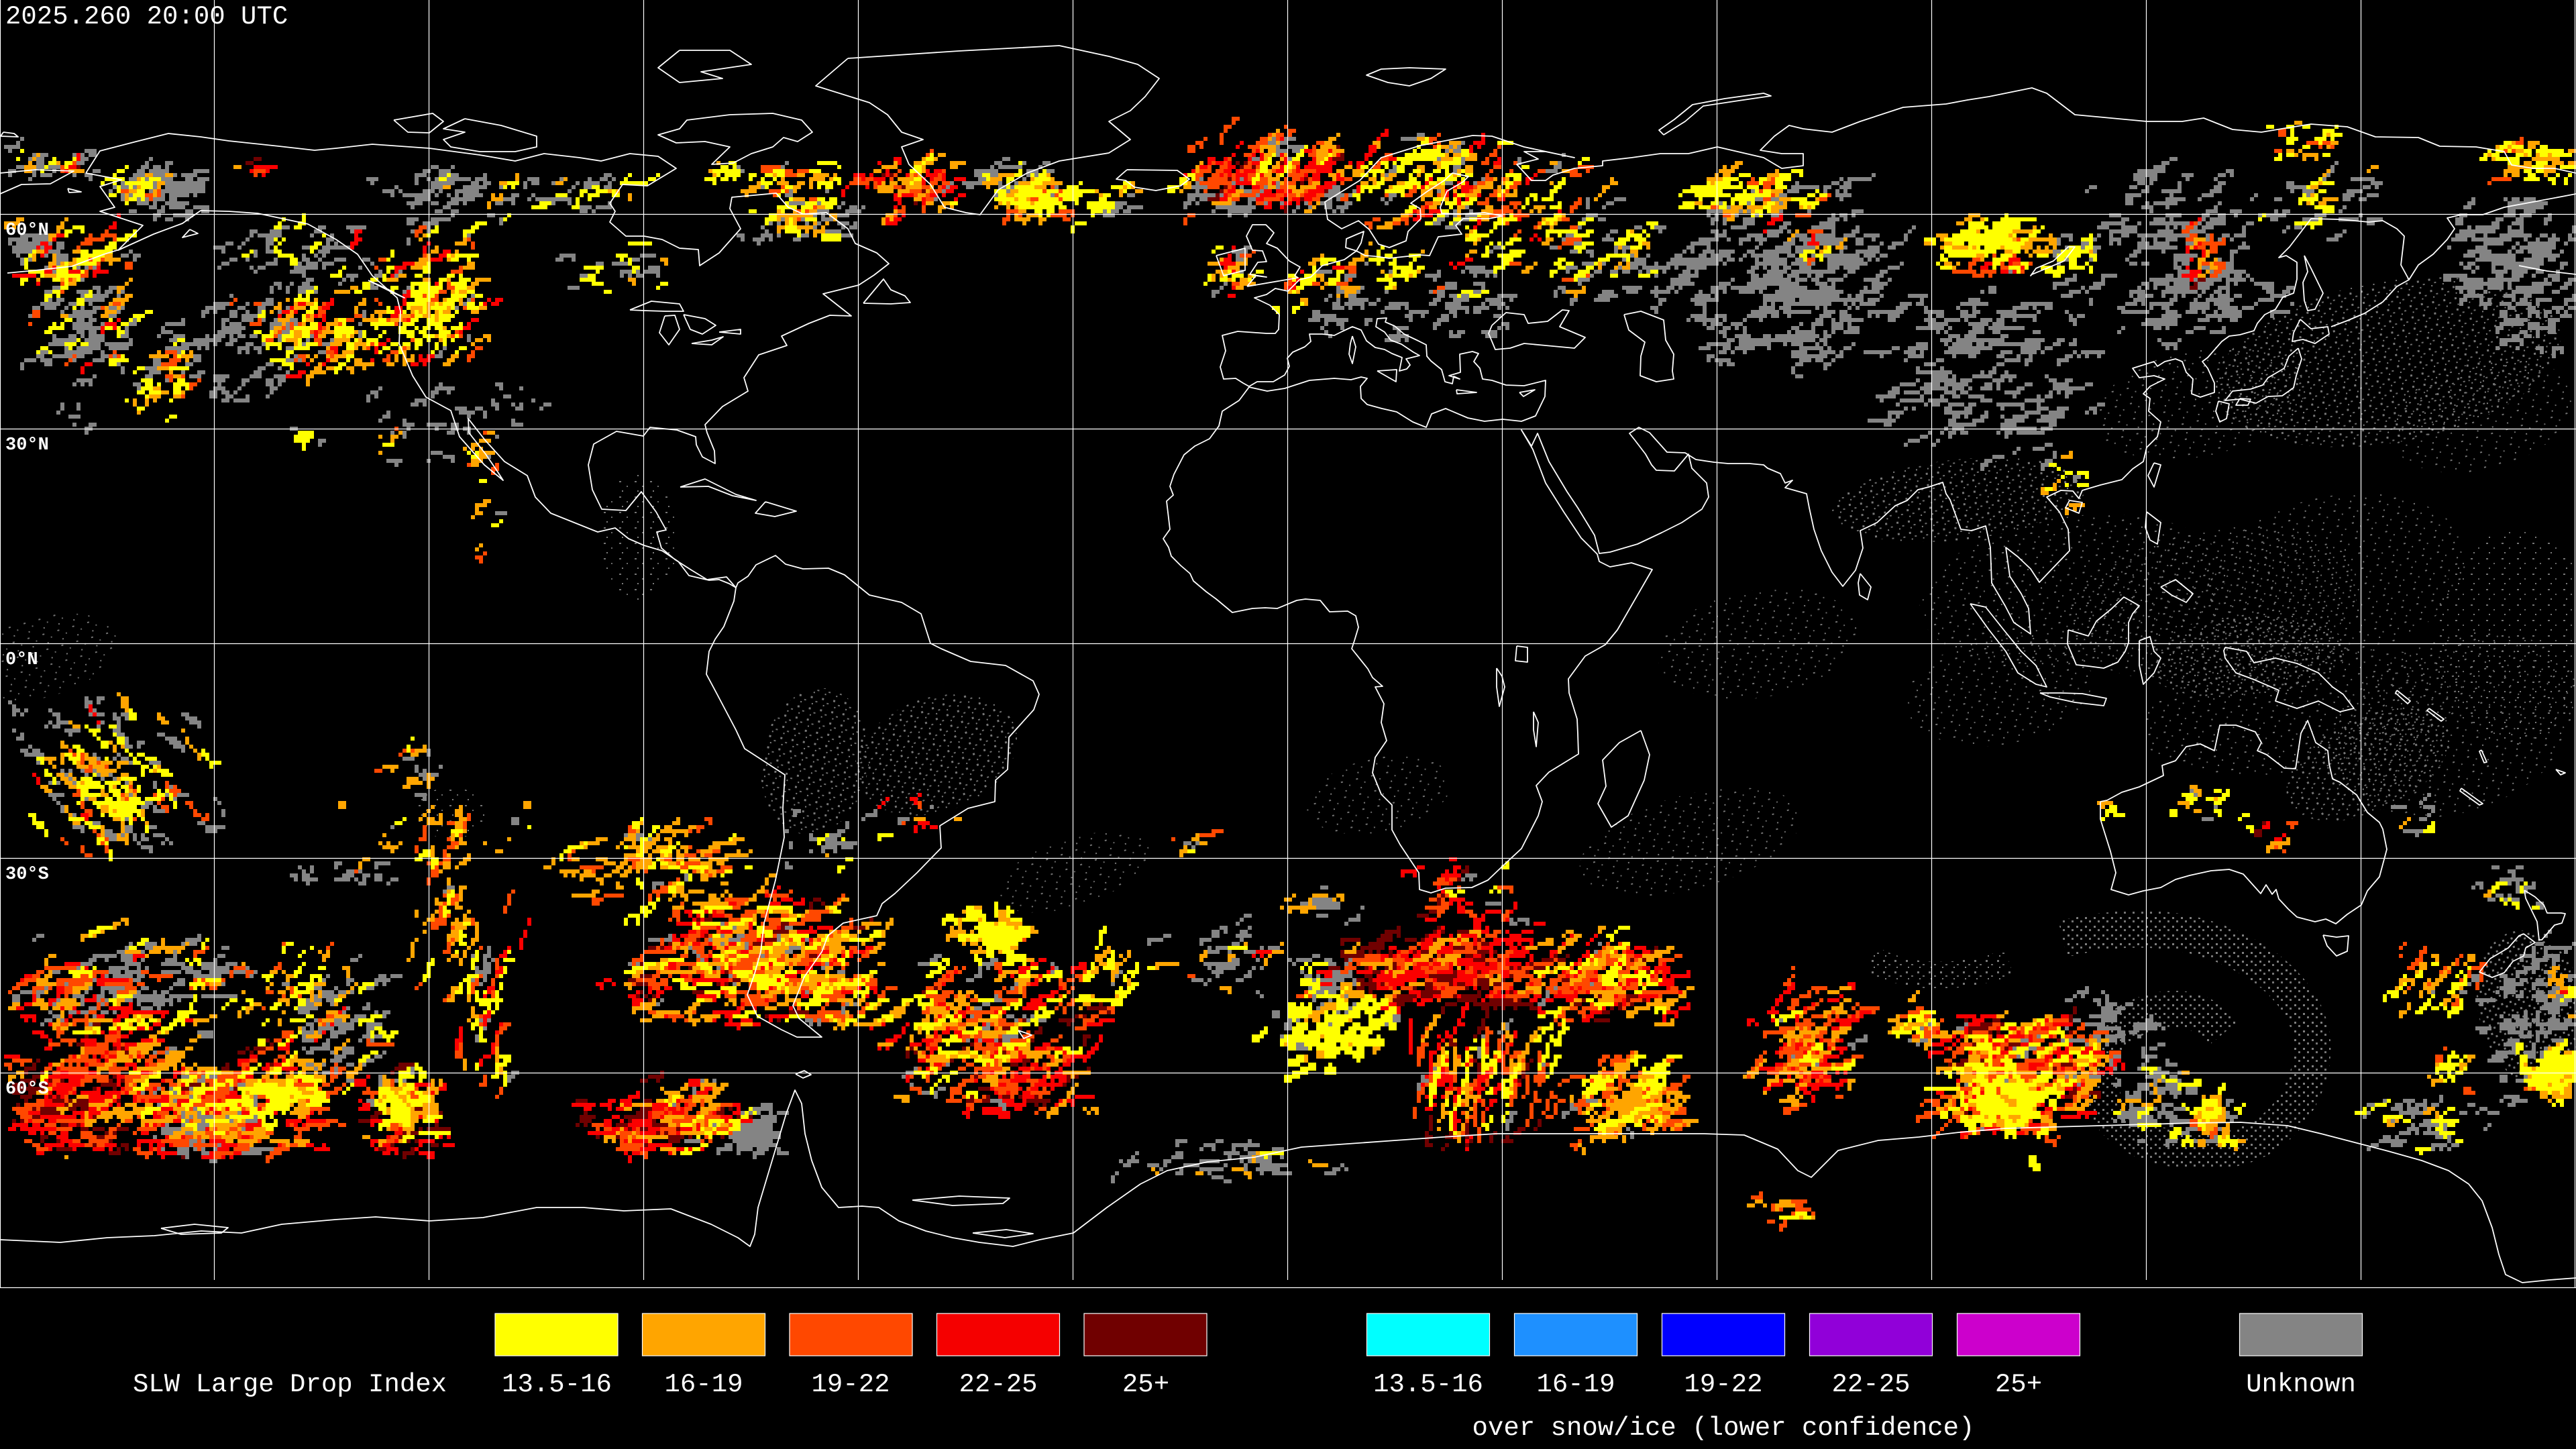 This screenshot has width=2576, height=1449. What do you see at coordinates (27, 875) in the screenshot?
I see `svg-text: 30°S` at bounding box center [27, 875].